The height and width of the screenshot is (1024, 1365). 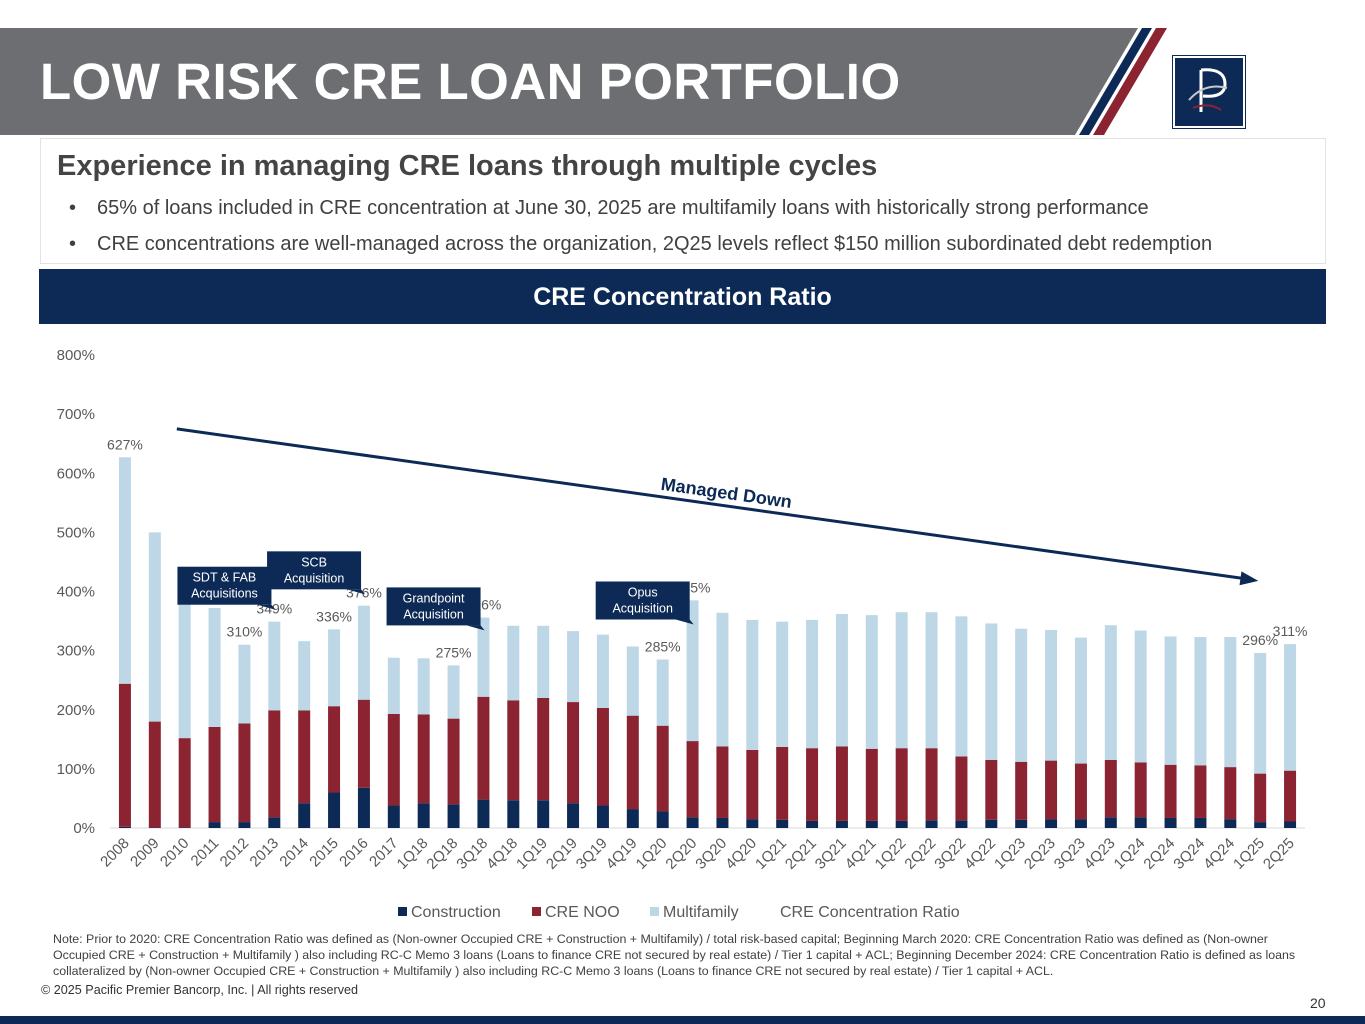 I want to click on x-tick-label: 1Q21, so click(x=771, y=854).